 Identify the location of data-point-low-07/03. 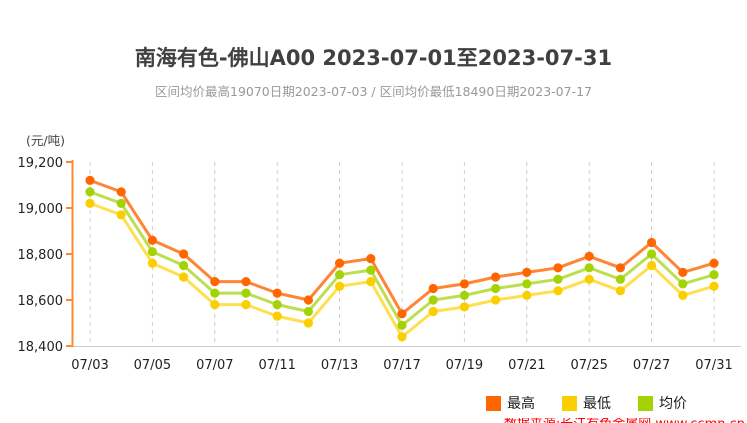
(90, 203).